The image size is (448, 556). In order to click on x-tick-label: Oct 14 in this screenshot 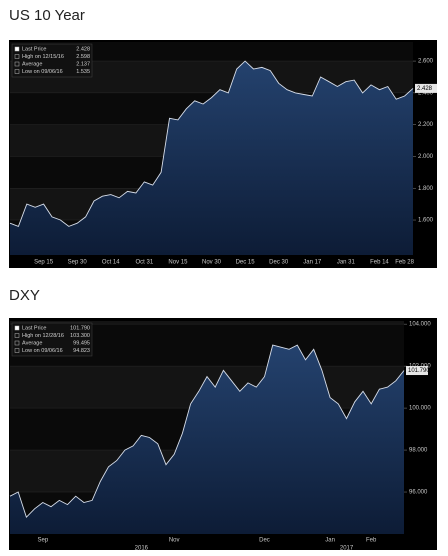, I will do `click(111, 263)`.